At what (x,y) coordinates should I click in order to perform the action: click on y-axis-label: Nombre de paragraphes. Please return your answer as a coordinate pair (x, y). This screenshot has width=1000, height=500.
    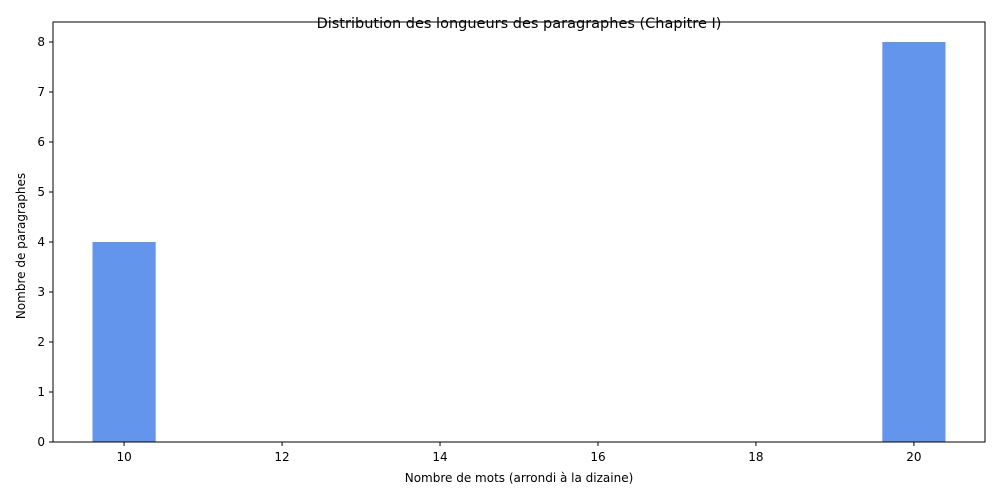
    Looking at the image, I should click on (21, 246).